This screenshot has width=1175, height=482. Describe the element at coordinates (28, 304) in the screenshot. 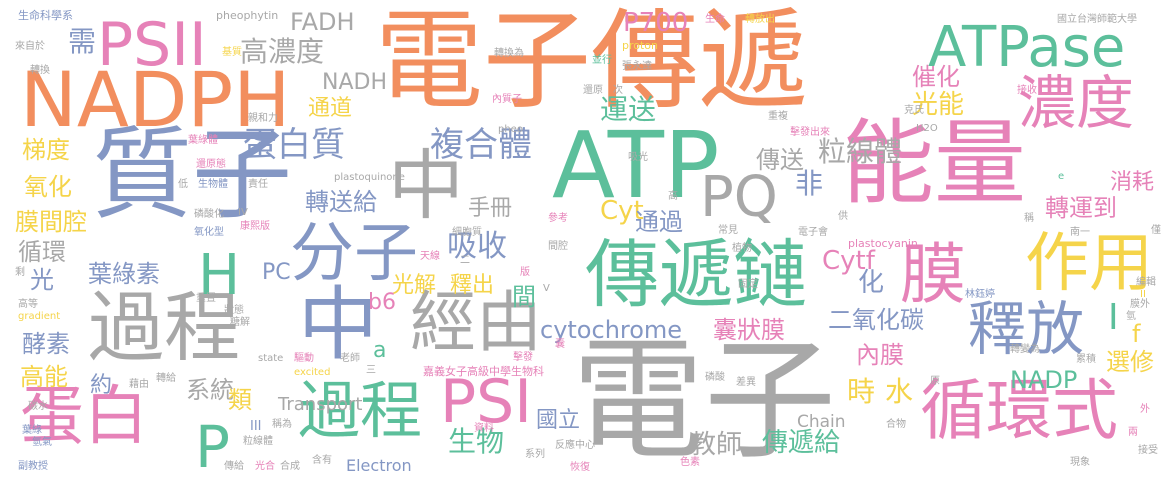

I see `word-139: 高等` at that location.